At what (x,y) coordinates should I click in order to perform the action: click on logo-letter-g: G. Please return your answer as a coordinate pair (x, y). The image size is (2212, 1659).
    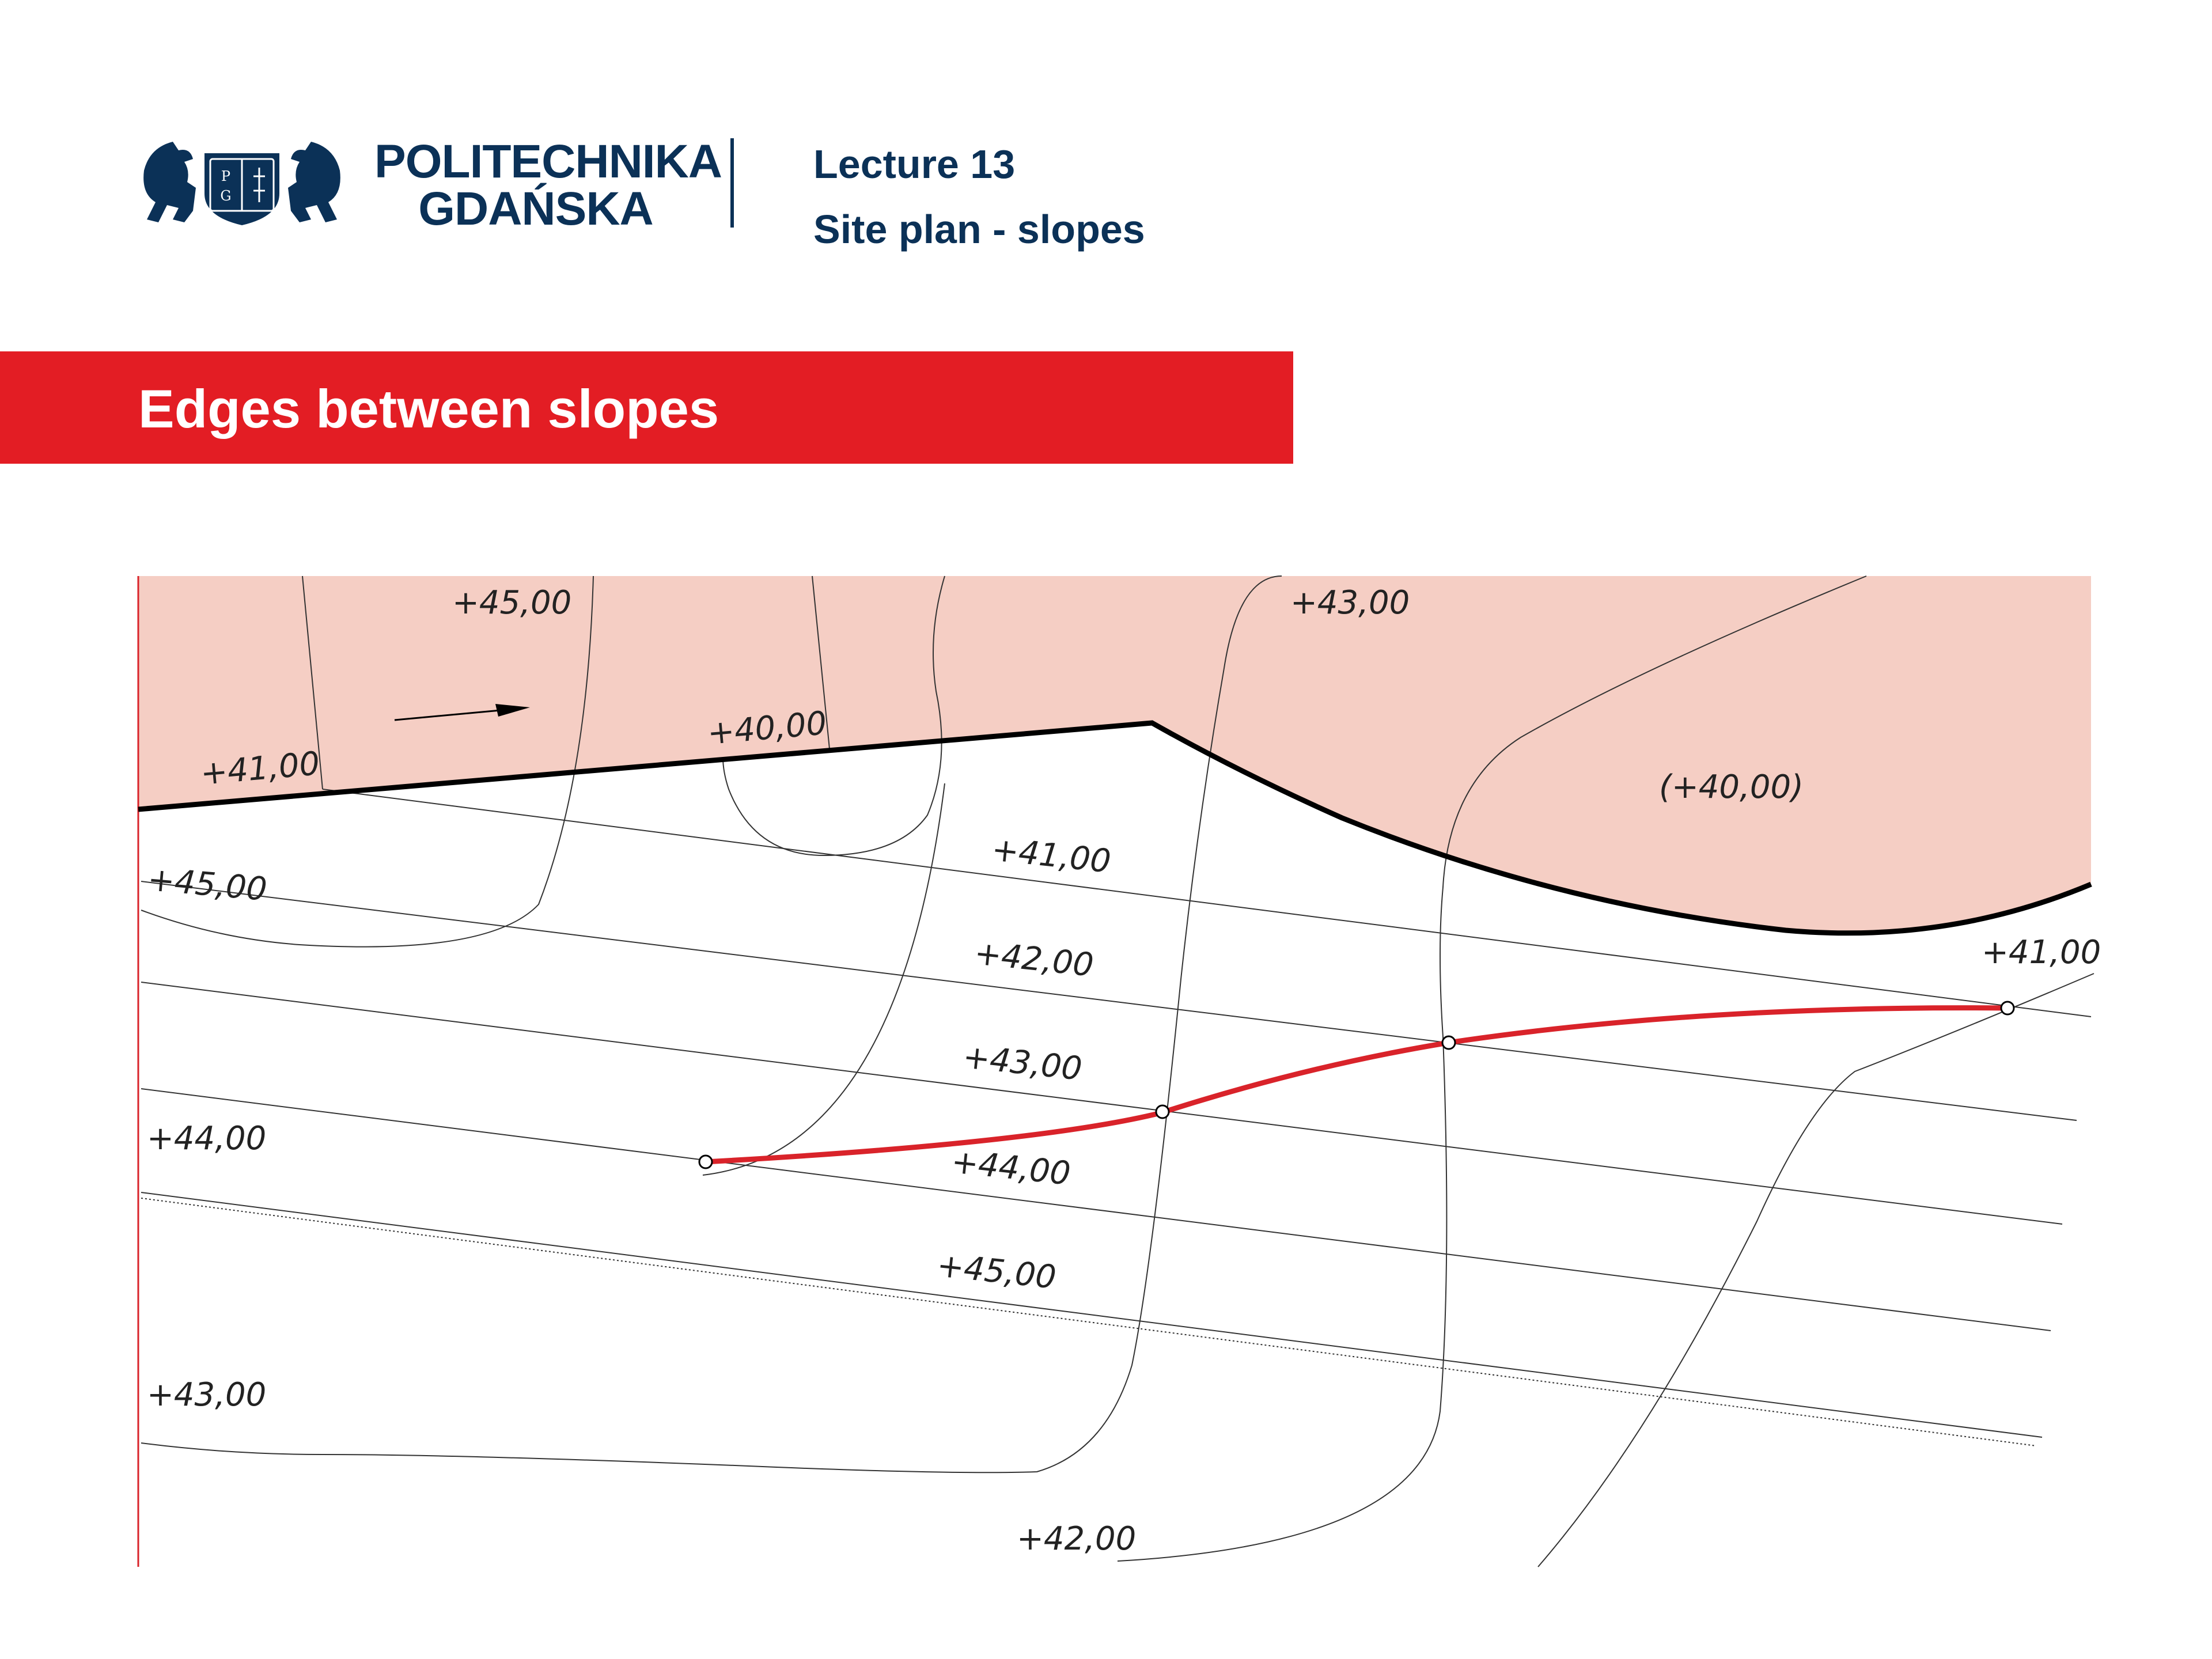
    Looking at the image, I should click on (225, 196).